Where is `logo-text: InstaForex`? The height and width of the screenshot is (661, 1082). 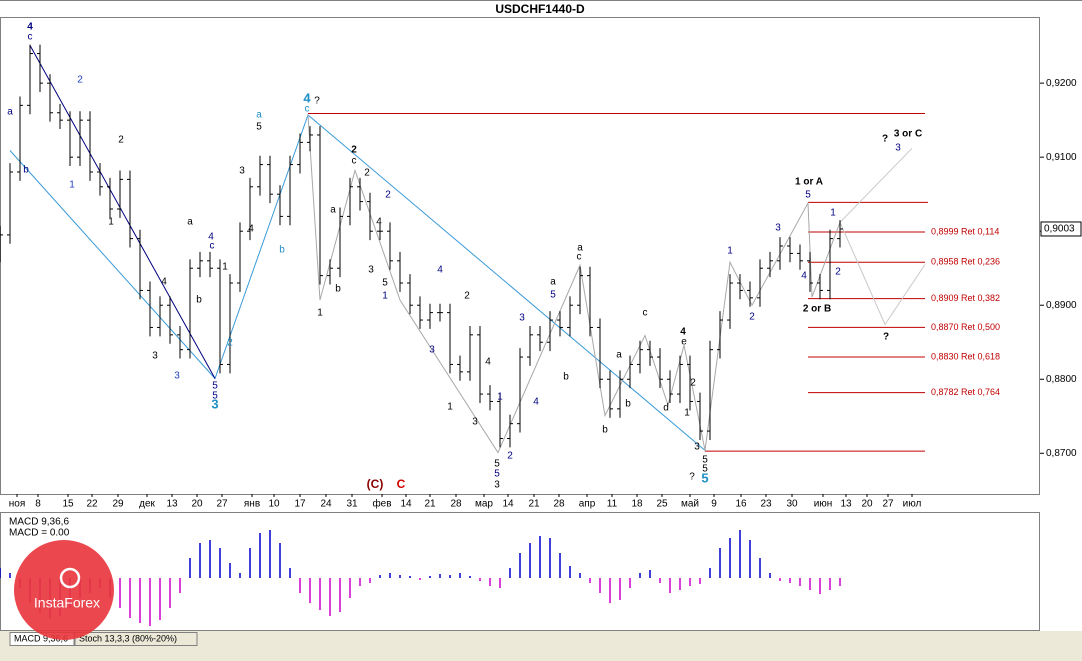 logo-text: InstaForex is located at coordinates (67, 603).